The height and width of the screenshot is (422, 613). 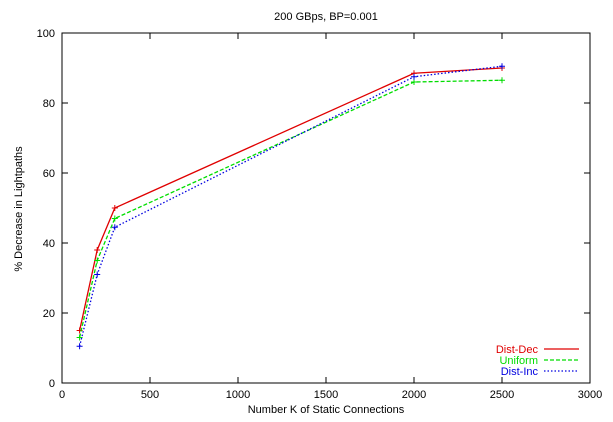 I want to click on x-axis-label: Number K of Static Connections, so click(x=326, y=410).